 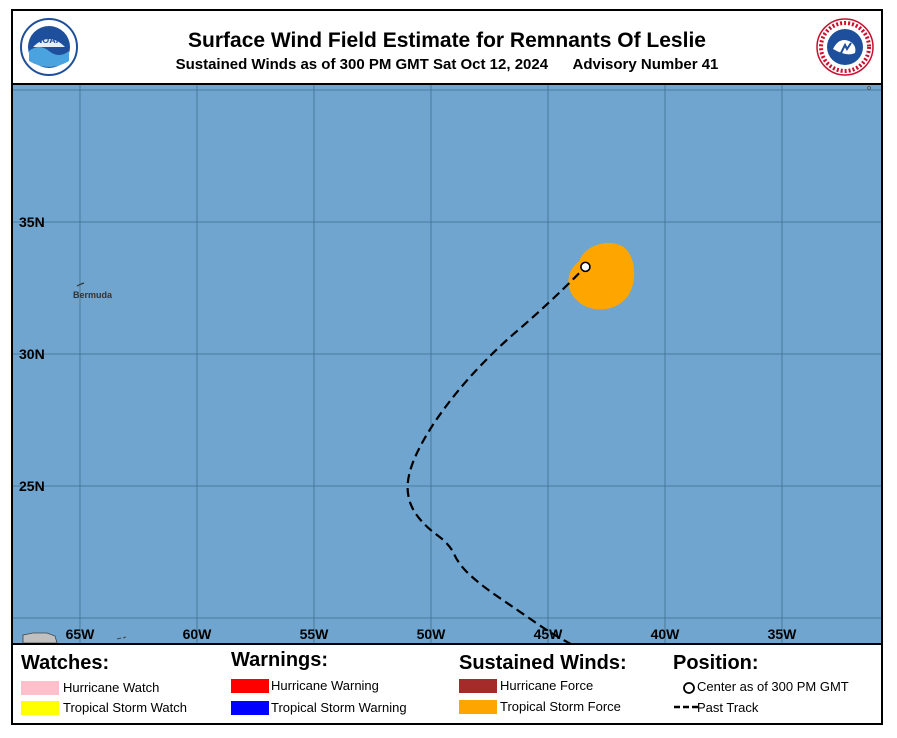 I want to click on puerto-rico-island, so click(x=40, y=637).